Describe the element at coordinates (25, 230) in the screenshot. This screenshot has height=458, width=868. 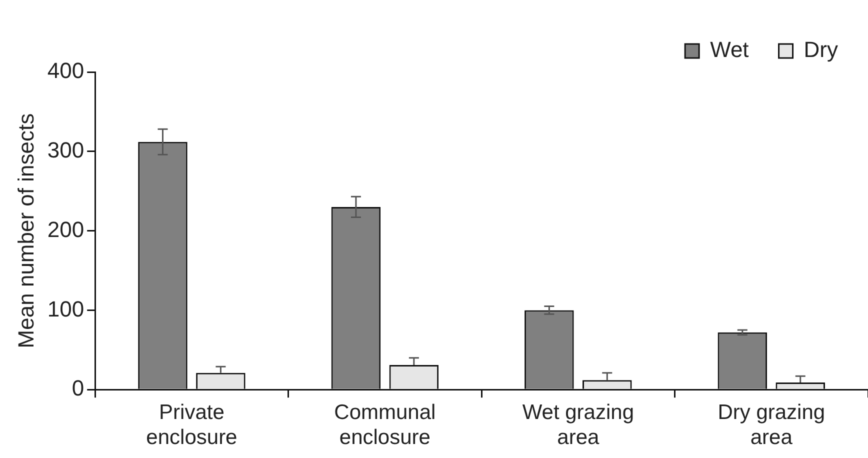
I see `y-axis-title: Mean number of insects` at that location.